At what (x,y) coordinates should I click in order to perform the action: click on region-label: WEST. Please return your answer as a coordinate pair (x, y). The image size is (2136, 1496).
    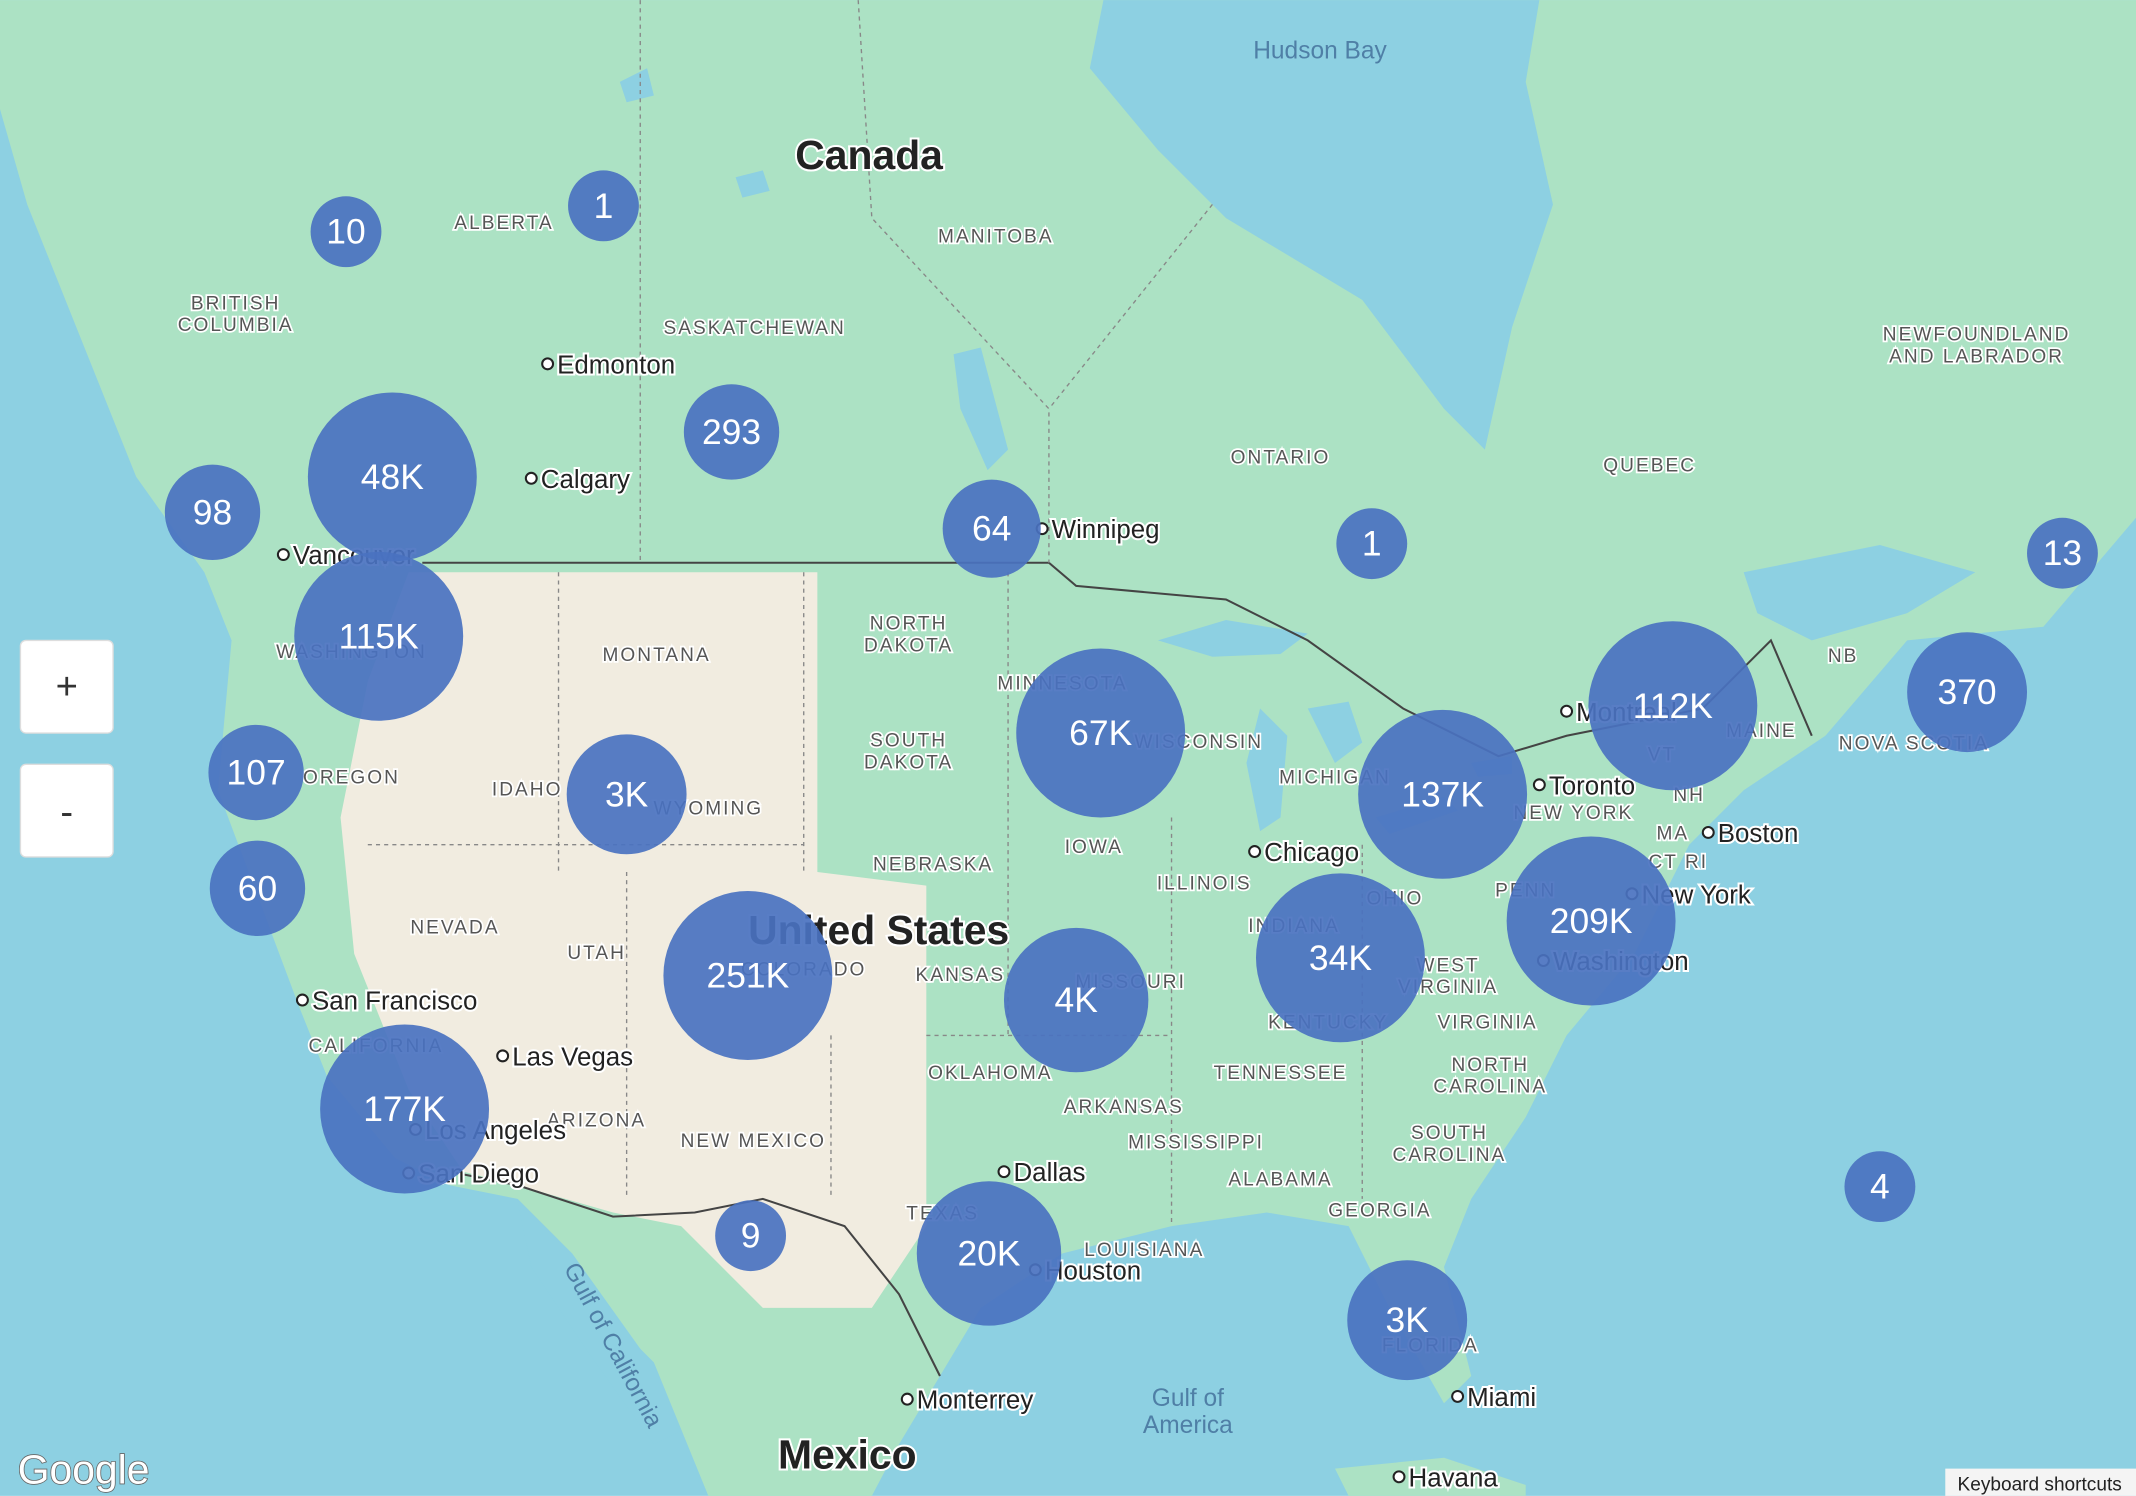
    Looking at the image, I should click on (1447, 965).